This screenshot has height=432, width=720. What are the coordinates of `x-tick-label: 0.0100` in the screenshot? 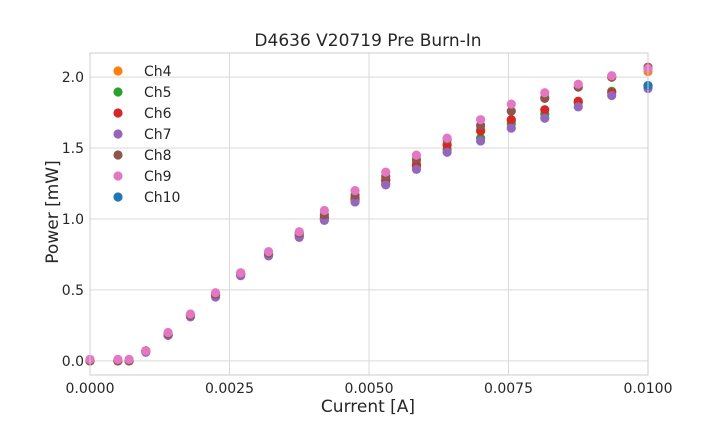 It's located at (648, 389).